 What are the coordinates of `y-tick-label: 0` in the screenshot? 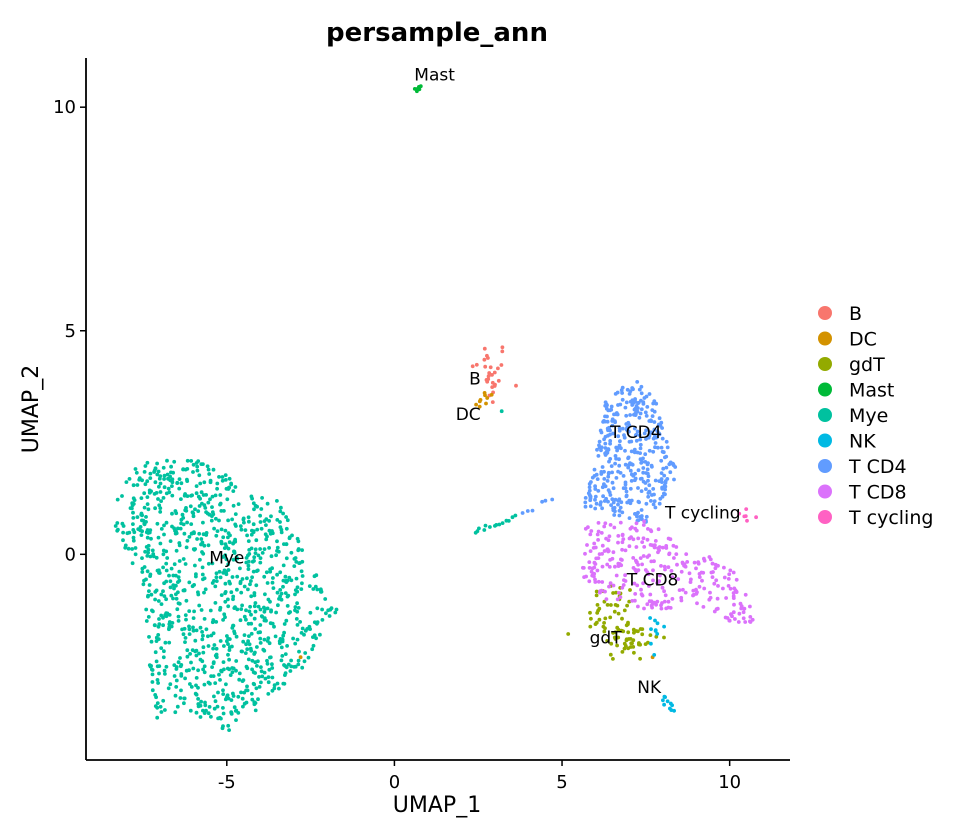 It's located at (70, 554).